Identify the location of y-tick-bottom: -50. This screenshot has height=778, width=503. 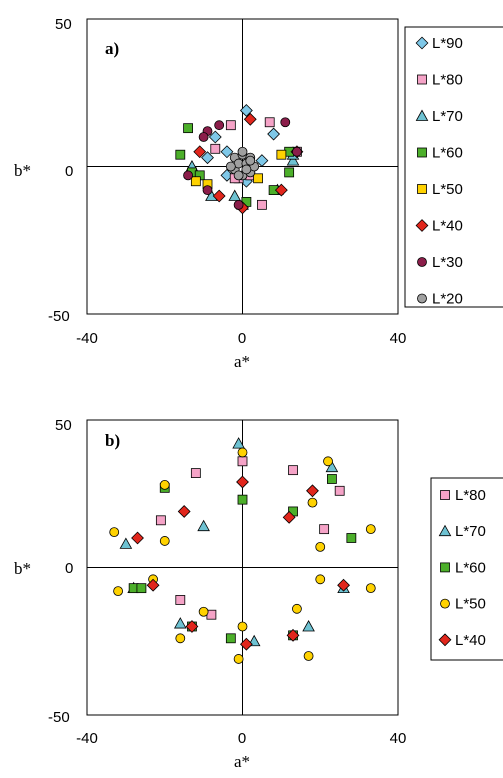
(59, 316).